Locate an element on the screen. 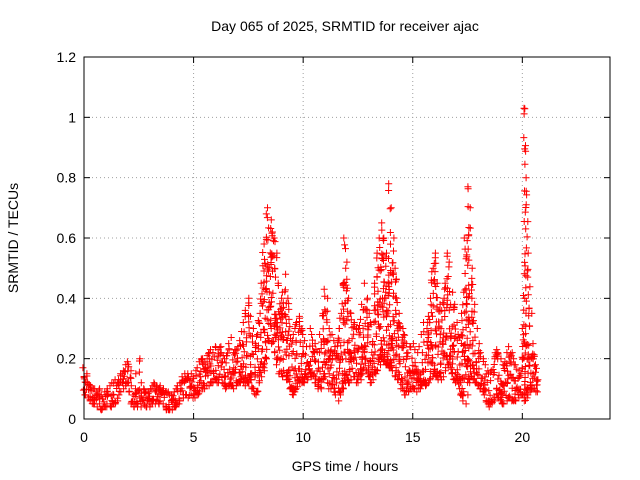  y-tick-label: 0.2 is located at coordinates (67, 359).